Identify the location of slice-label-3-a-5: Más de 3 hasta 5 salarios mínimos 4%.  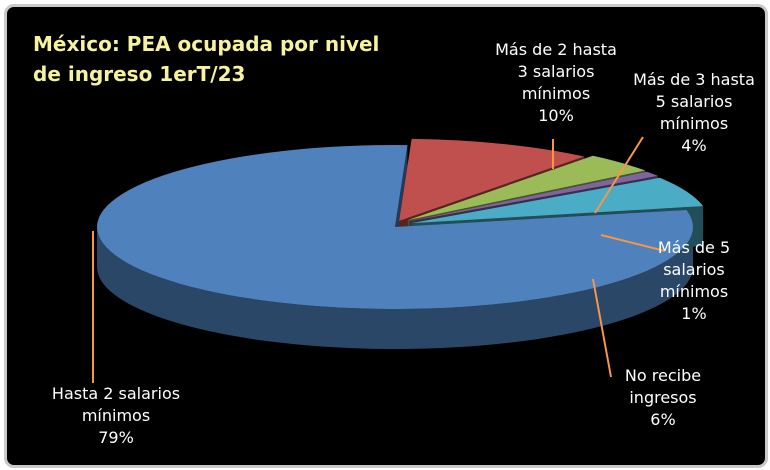
(694, 112).